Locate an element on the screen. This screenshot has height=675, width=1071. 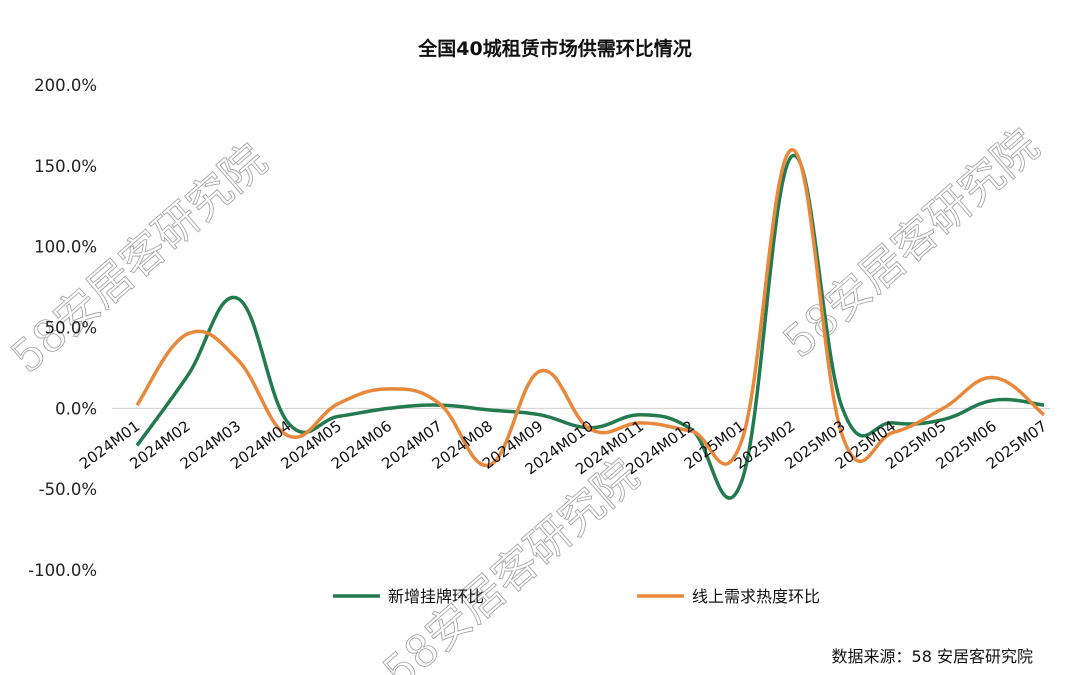
legend-label-listing: 新增挂牌环比 is located at coordinates (436, 596).